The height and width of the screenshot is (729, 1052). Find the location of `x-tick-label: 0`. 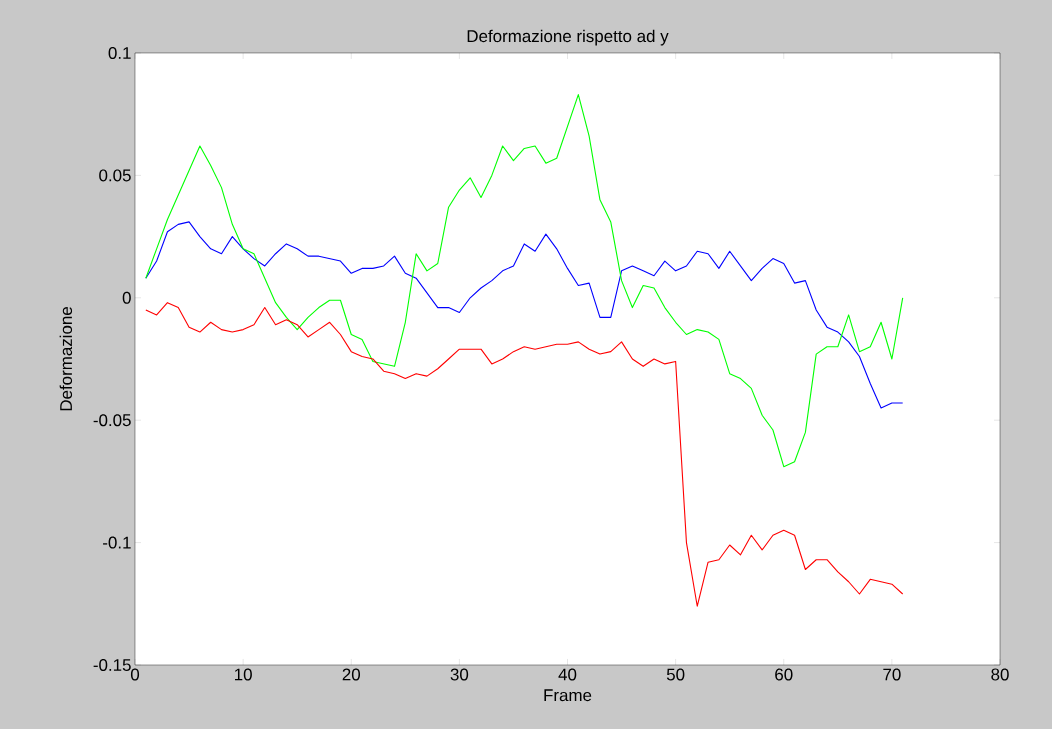

x-tick-label: 0 is located at coordinates (135, 674).